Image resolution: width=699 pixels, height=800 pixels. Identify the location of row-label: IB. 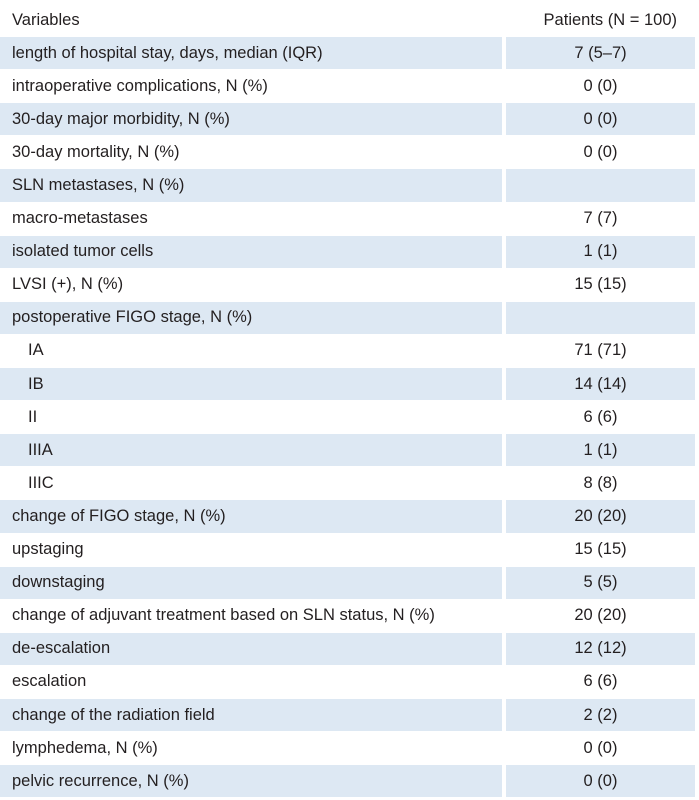
(251, 384).